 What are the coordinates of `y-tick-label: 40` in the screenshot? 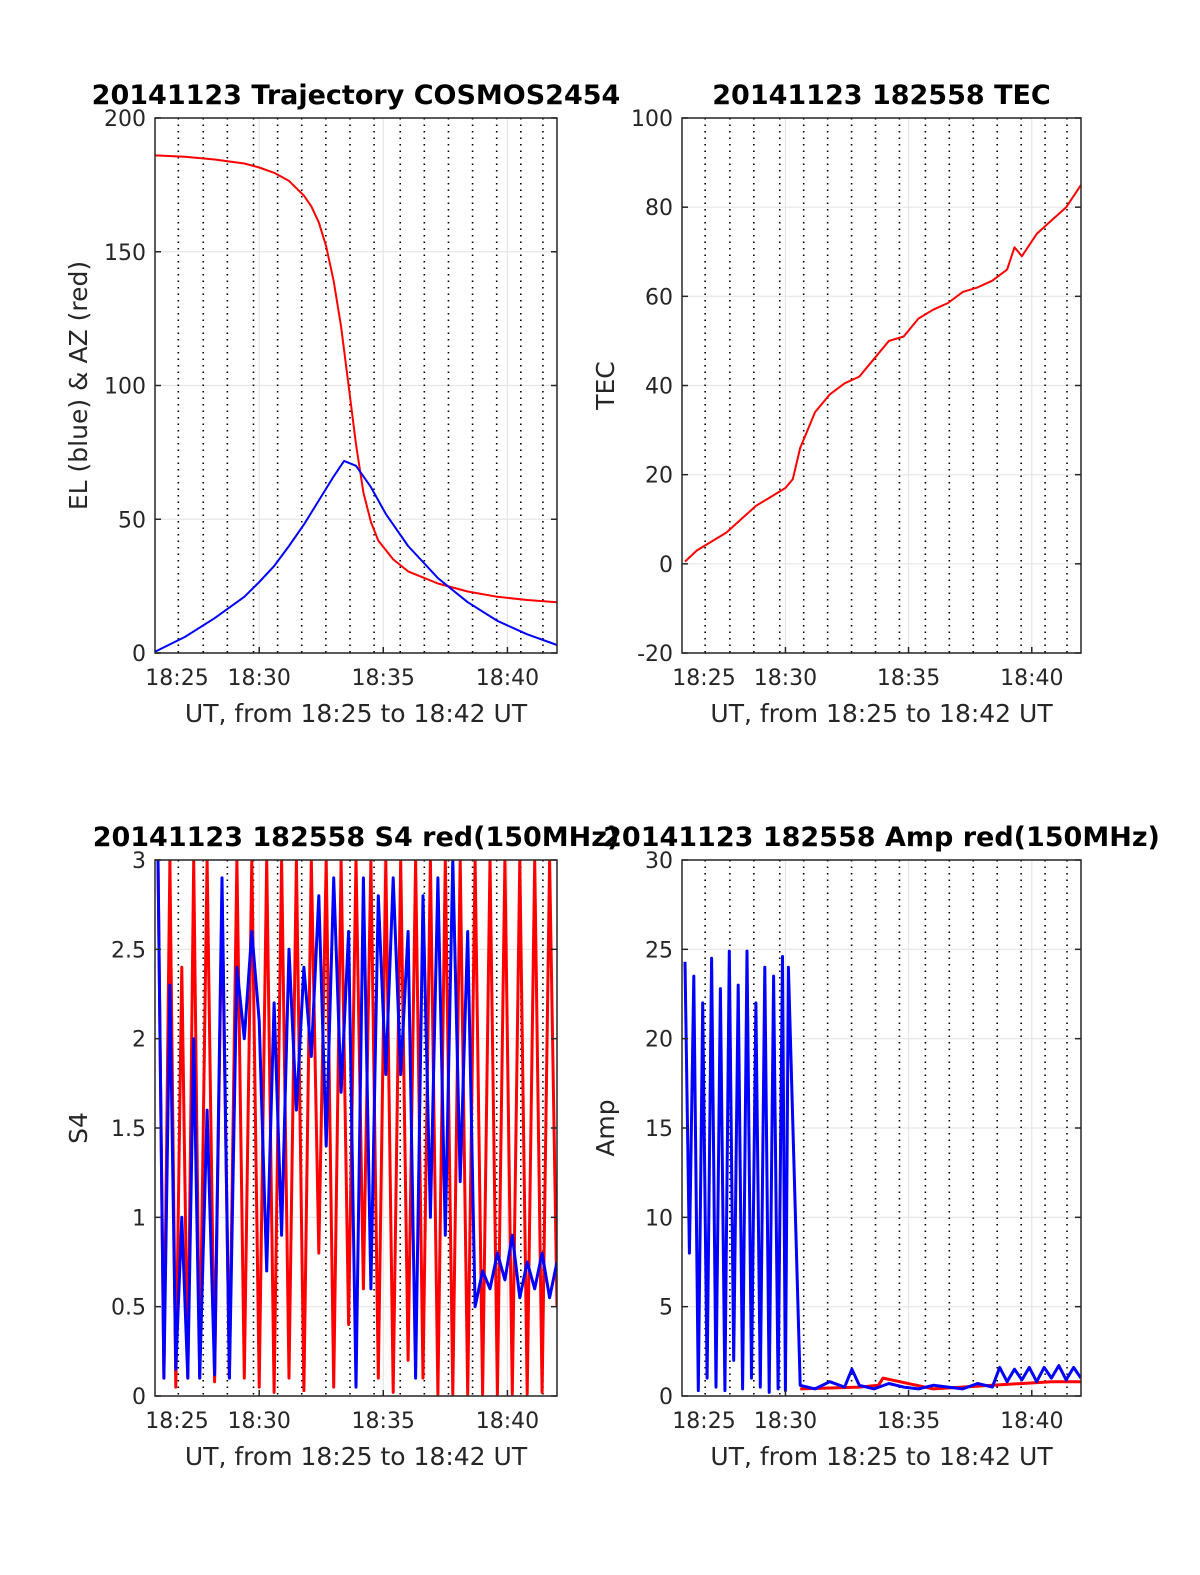 It's located at (659, 387).